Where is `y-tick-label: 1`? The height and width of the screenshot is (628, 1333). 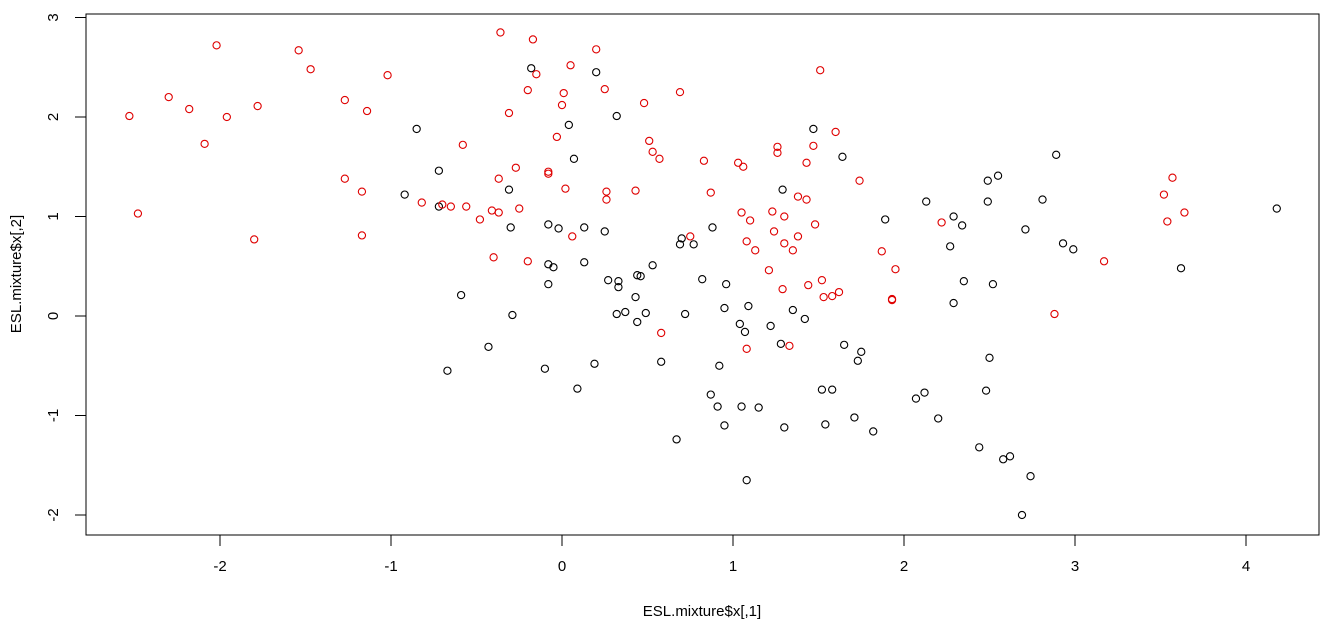 y-tick-label: 1 is located at coordinates (53, 216).